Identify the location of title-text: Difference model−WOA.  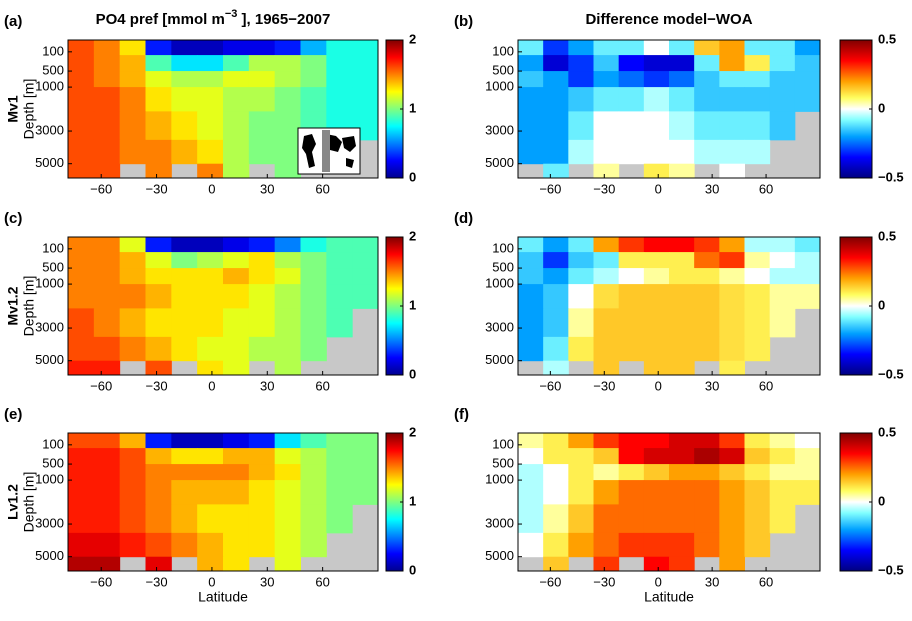
(668, 19).